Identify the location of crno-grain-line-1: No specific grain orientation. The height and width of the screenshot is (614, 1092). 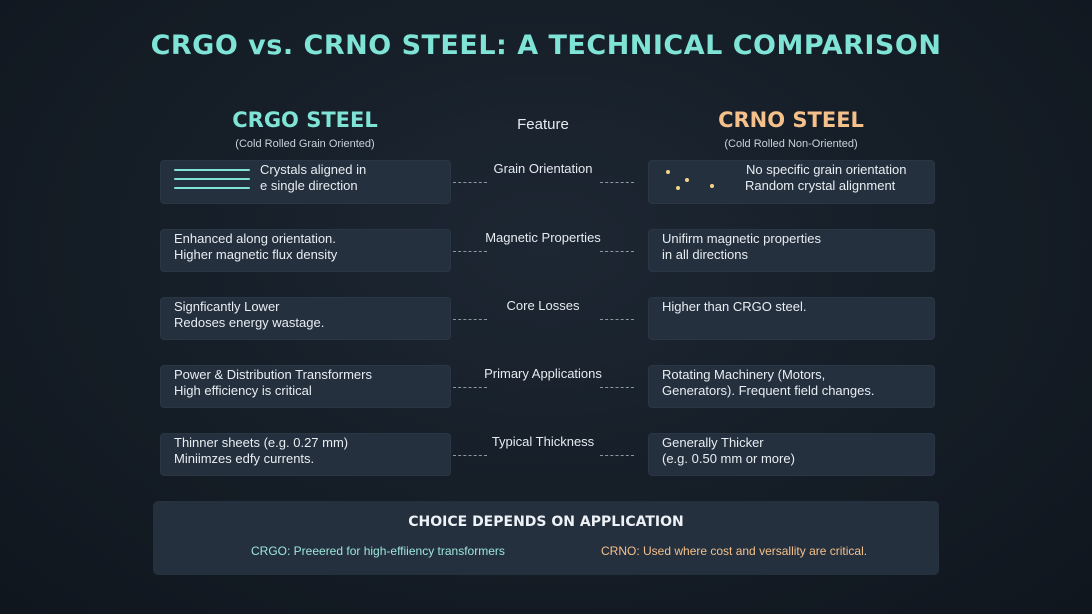
(826, 169).